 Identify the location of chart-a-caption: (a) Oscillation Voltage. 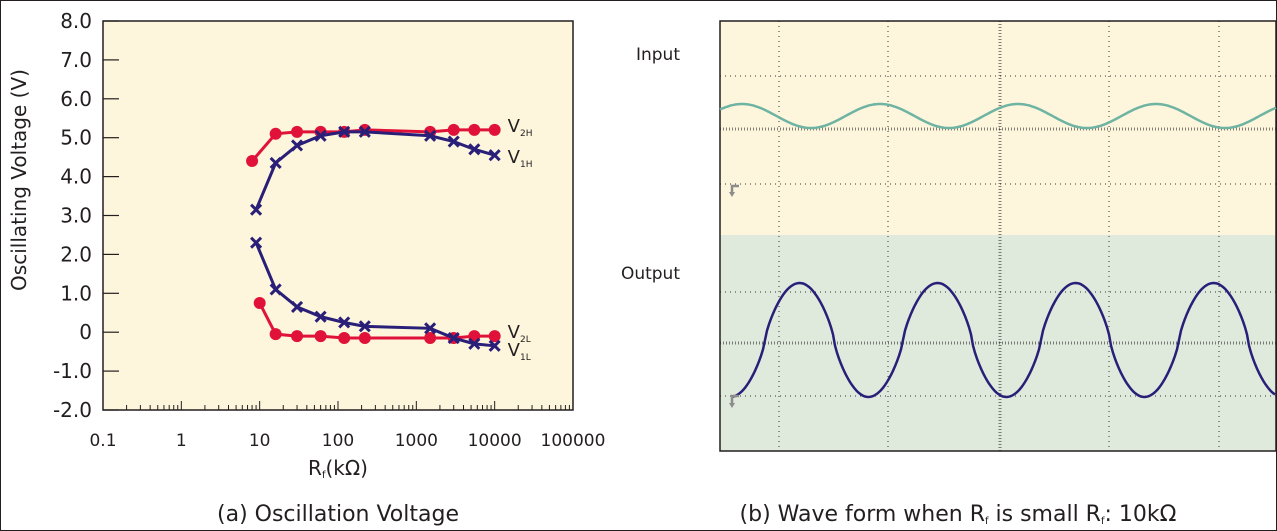
(338, 514).